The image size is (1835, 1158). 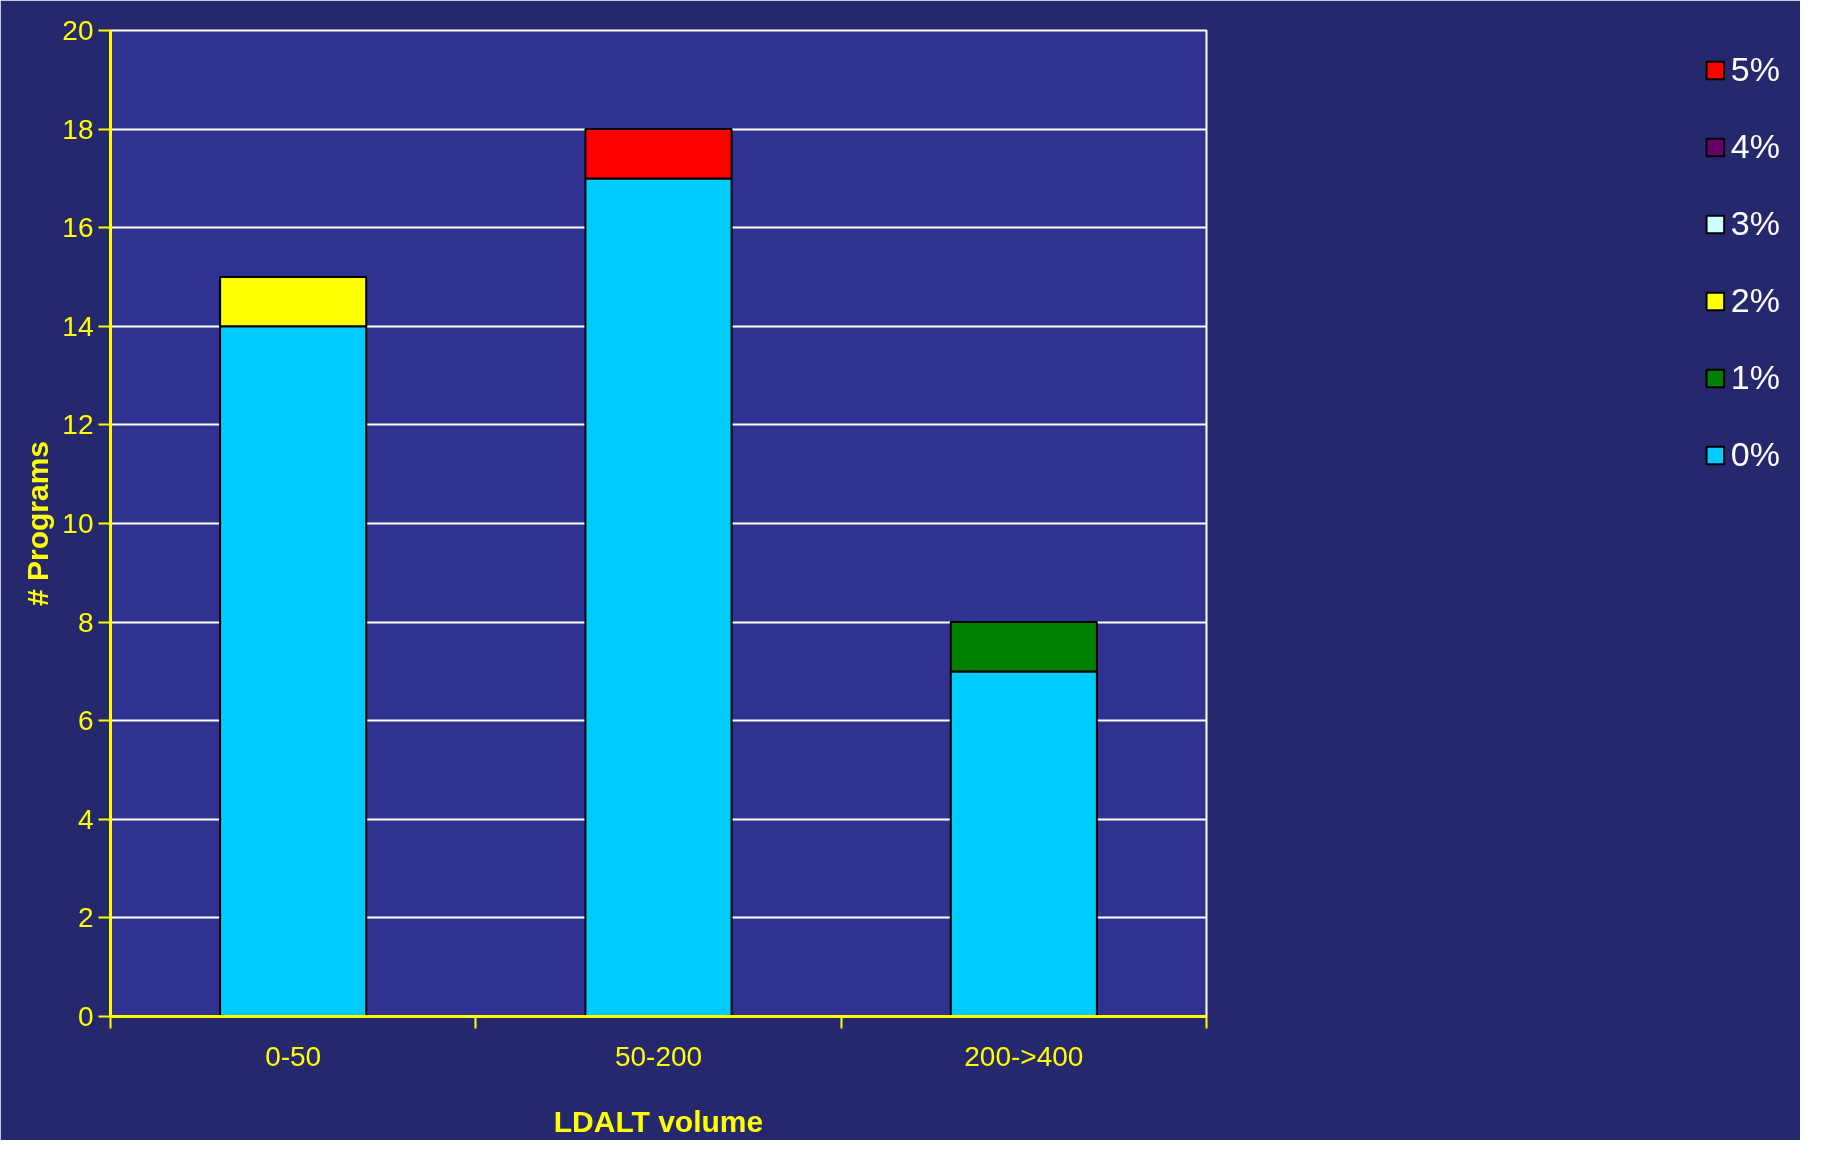 I want to click on x-axis-title: LDALT volume, so click(x=658, y=1121).